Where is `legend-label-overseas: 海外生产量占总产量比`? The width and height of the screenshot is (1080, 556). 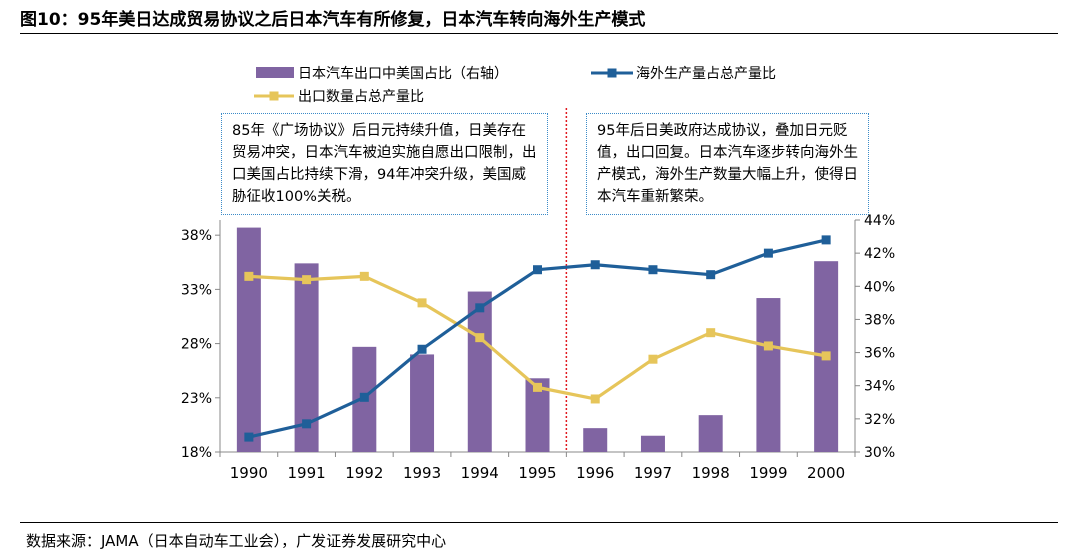 legend-label-overseas: 海外生产量占总产量比 is located at coordinates (706, 74).